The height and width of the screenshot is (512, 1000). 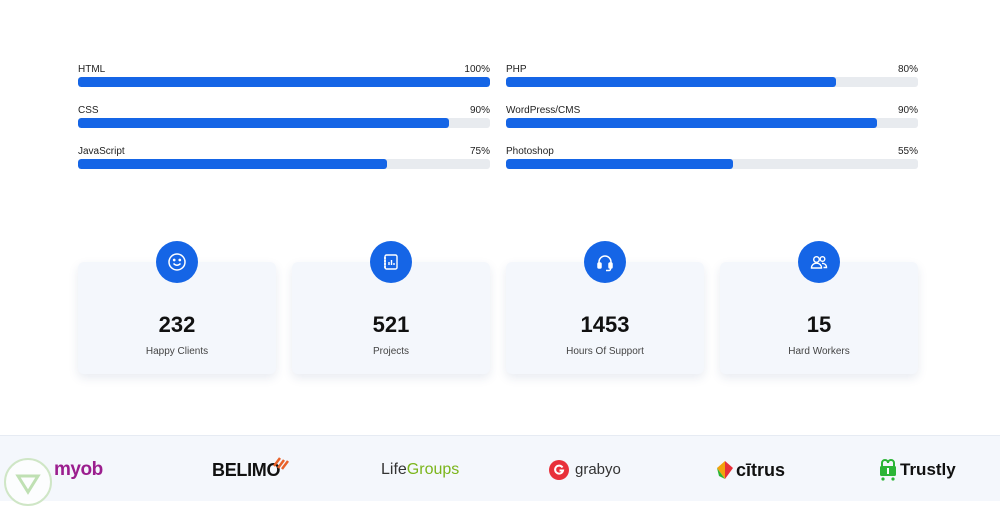 What do you see at coordinates (28, 482) in the screenshot?
I see `watermark-logo-icon` at bounding box center [28, 482].